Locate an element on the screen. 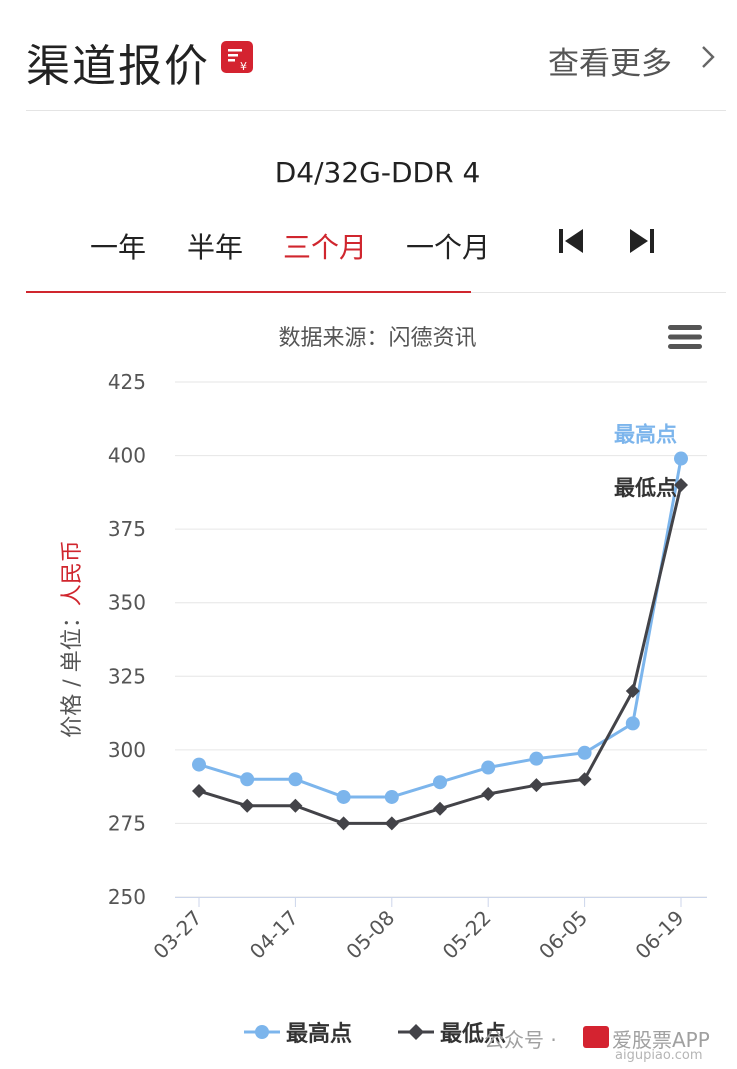  quote-document-icon: ¥ is located at coordinates (237, 57).